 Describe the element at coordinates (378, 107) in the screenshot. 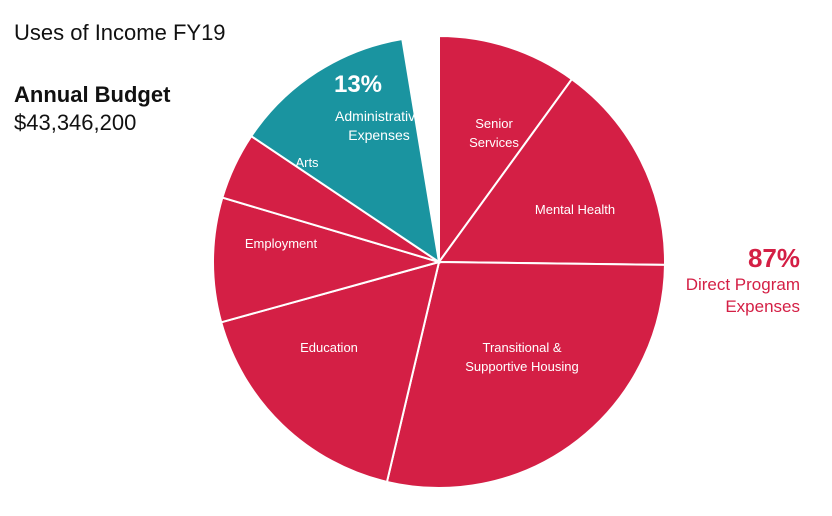

I see `slice-label-administrative-expenses: 13% Administrative Expenses` at that location.